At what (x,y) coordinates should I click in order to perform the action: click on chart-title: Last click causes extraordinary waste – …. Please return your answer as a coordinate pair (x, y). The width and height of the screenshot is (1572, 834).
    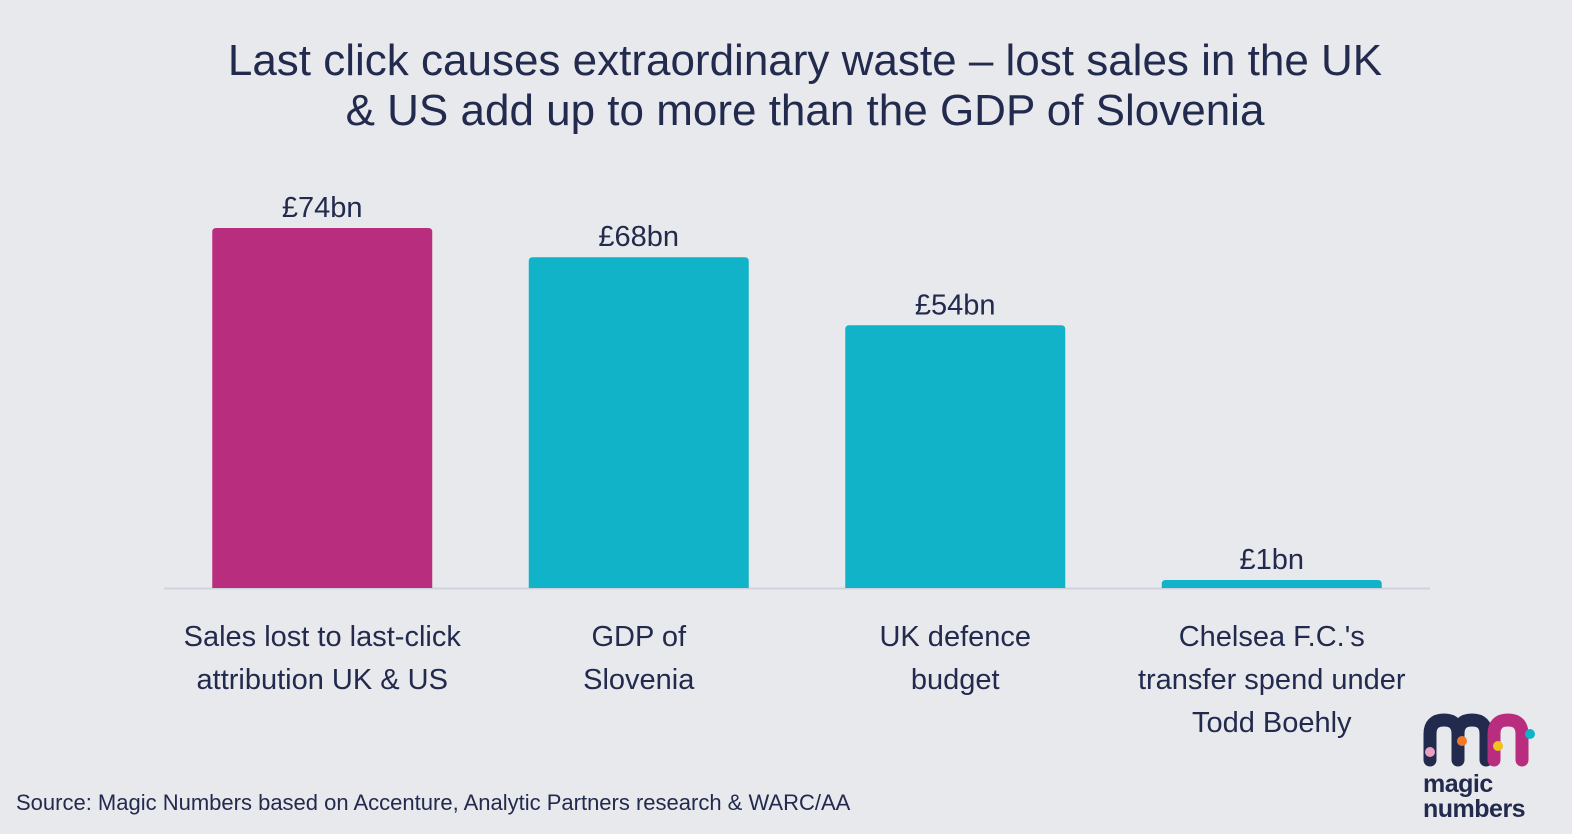
    Looking at the image, I should click on (805, 86).